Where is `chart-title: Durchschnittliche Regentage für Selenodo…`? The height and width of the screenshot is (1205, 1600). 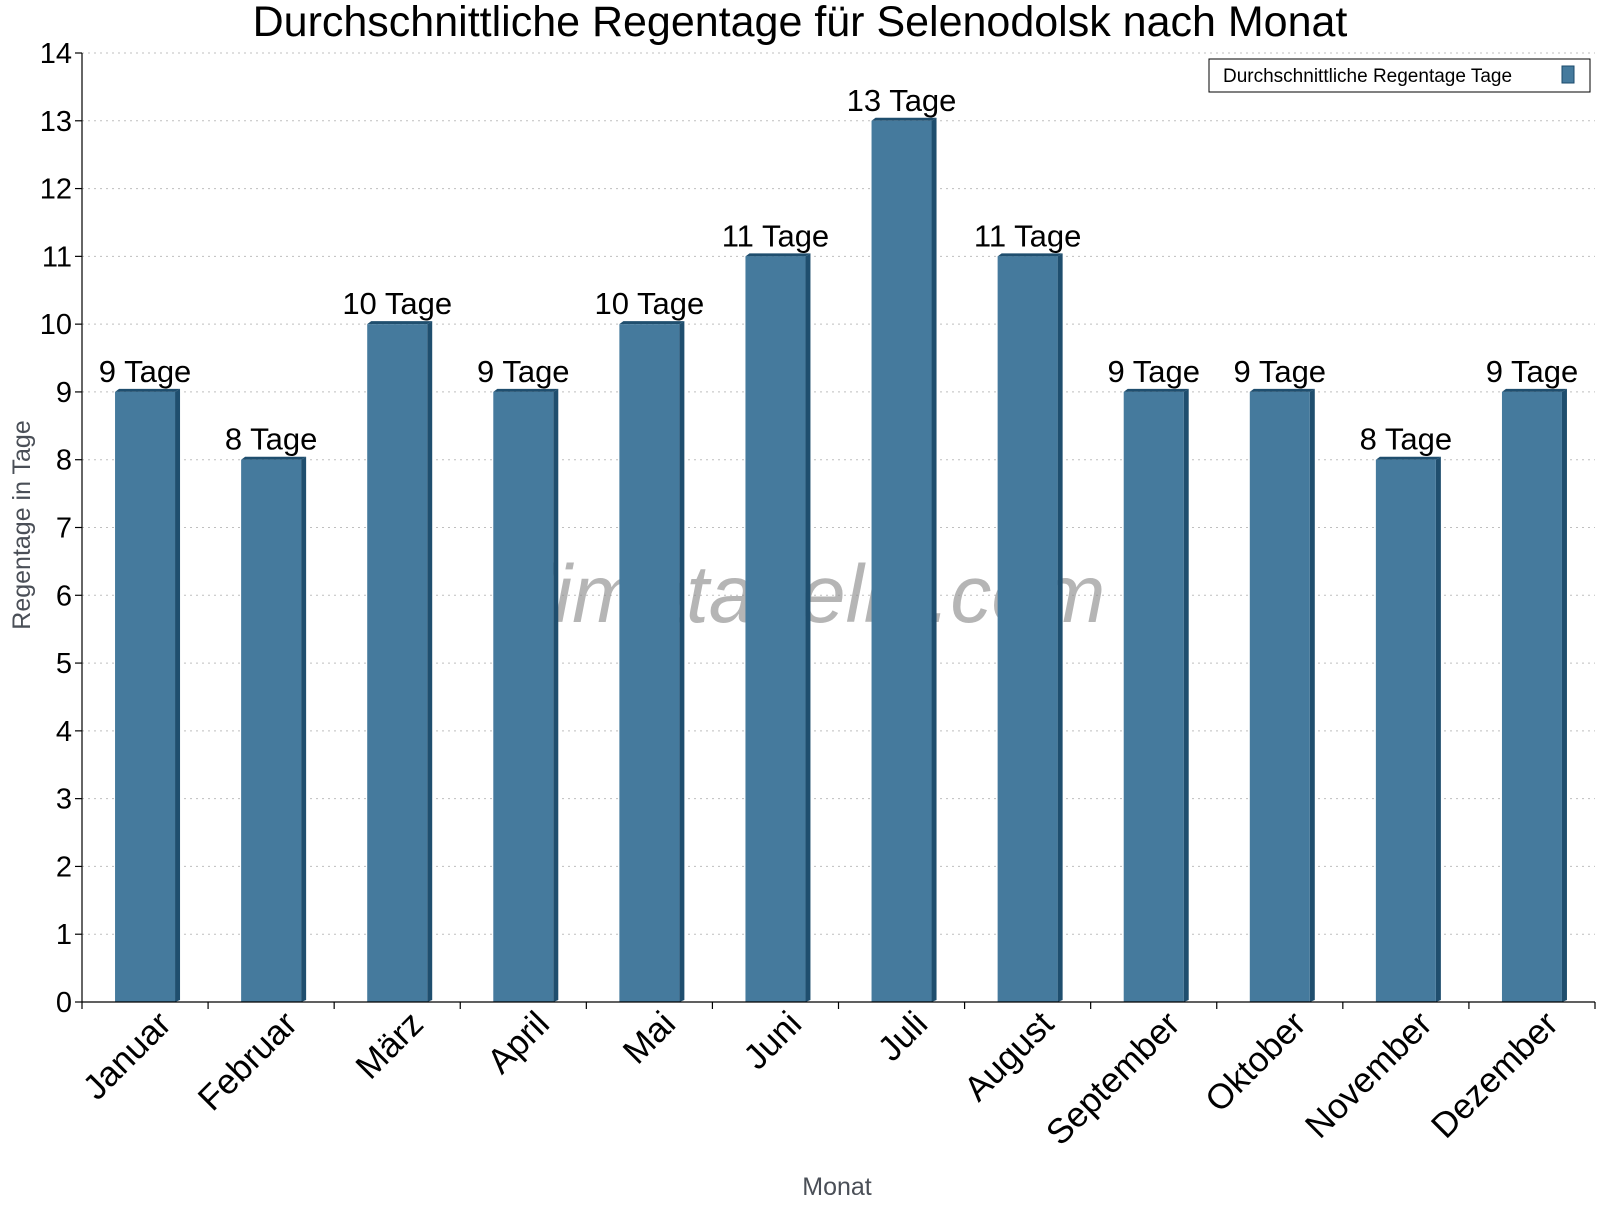
chart-title: Durchschnittliche Regentage für Selenodo… is located at coordinates (800, 23).